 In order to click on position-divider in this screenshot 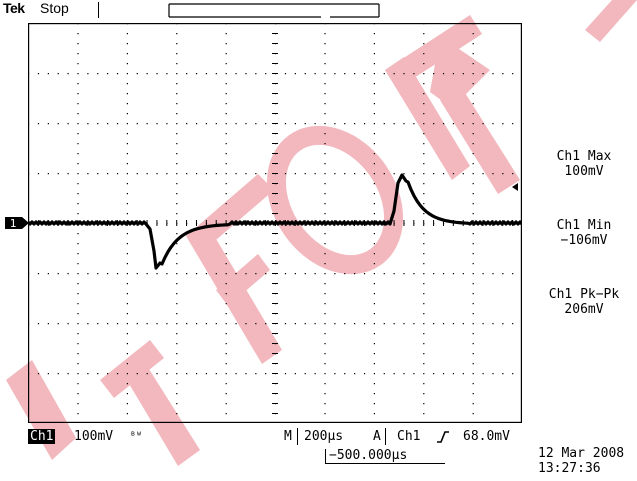, I will do `click(325, 456)`.